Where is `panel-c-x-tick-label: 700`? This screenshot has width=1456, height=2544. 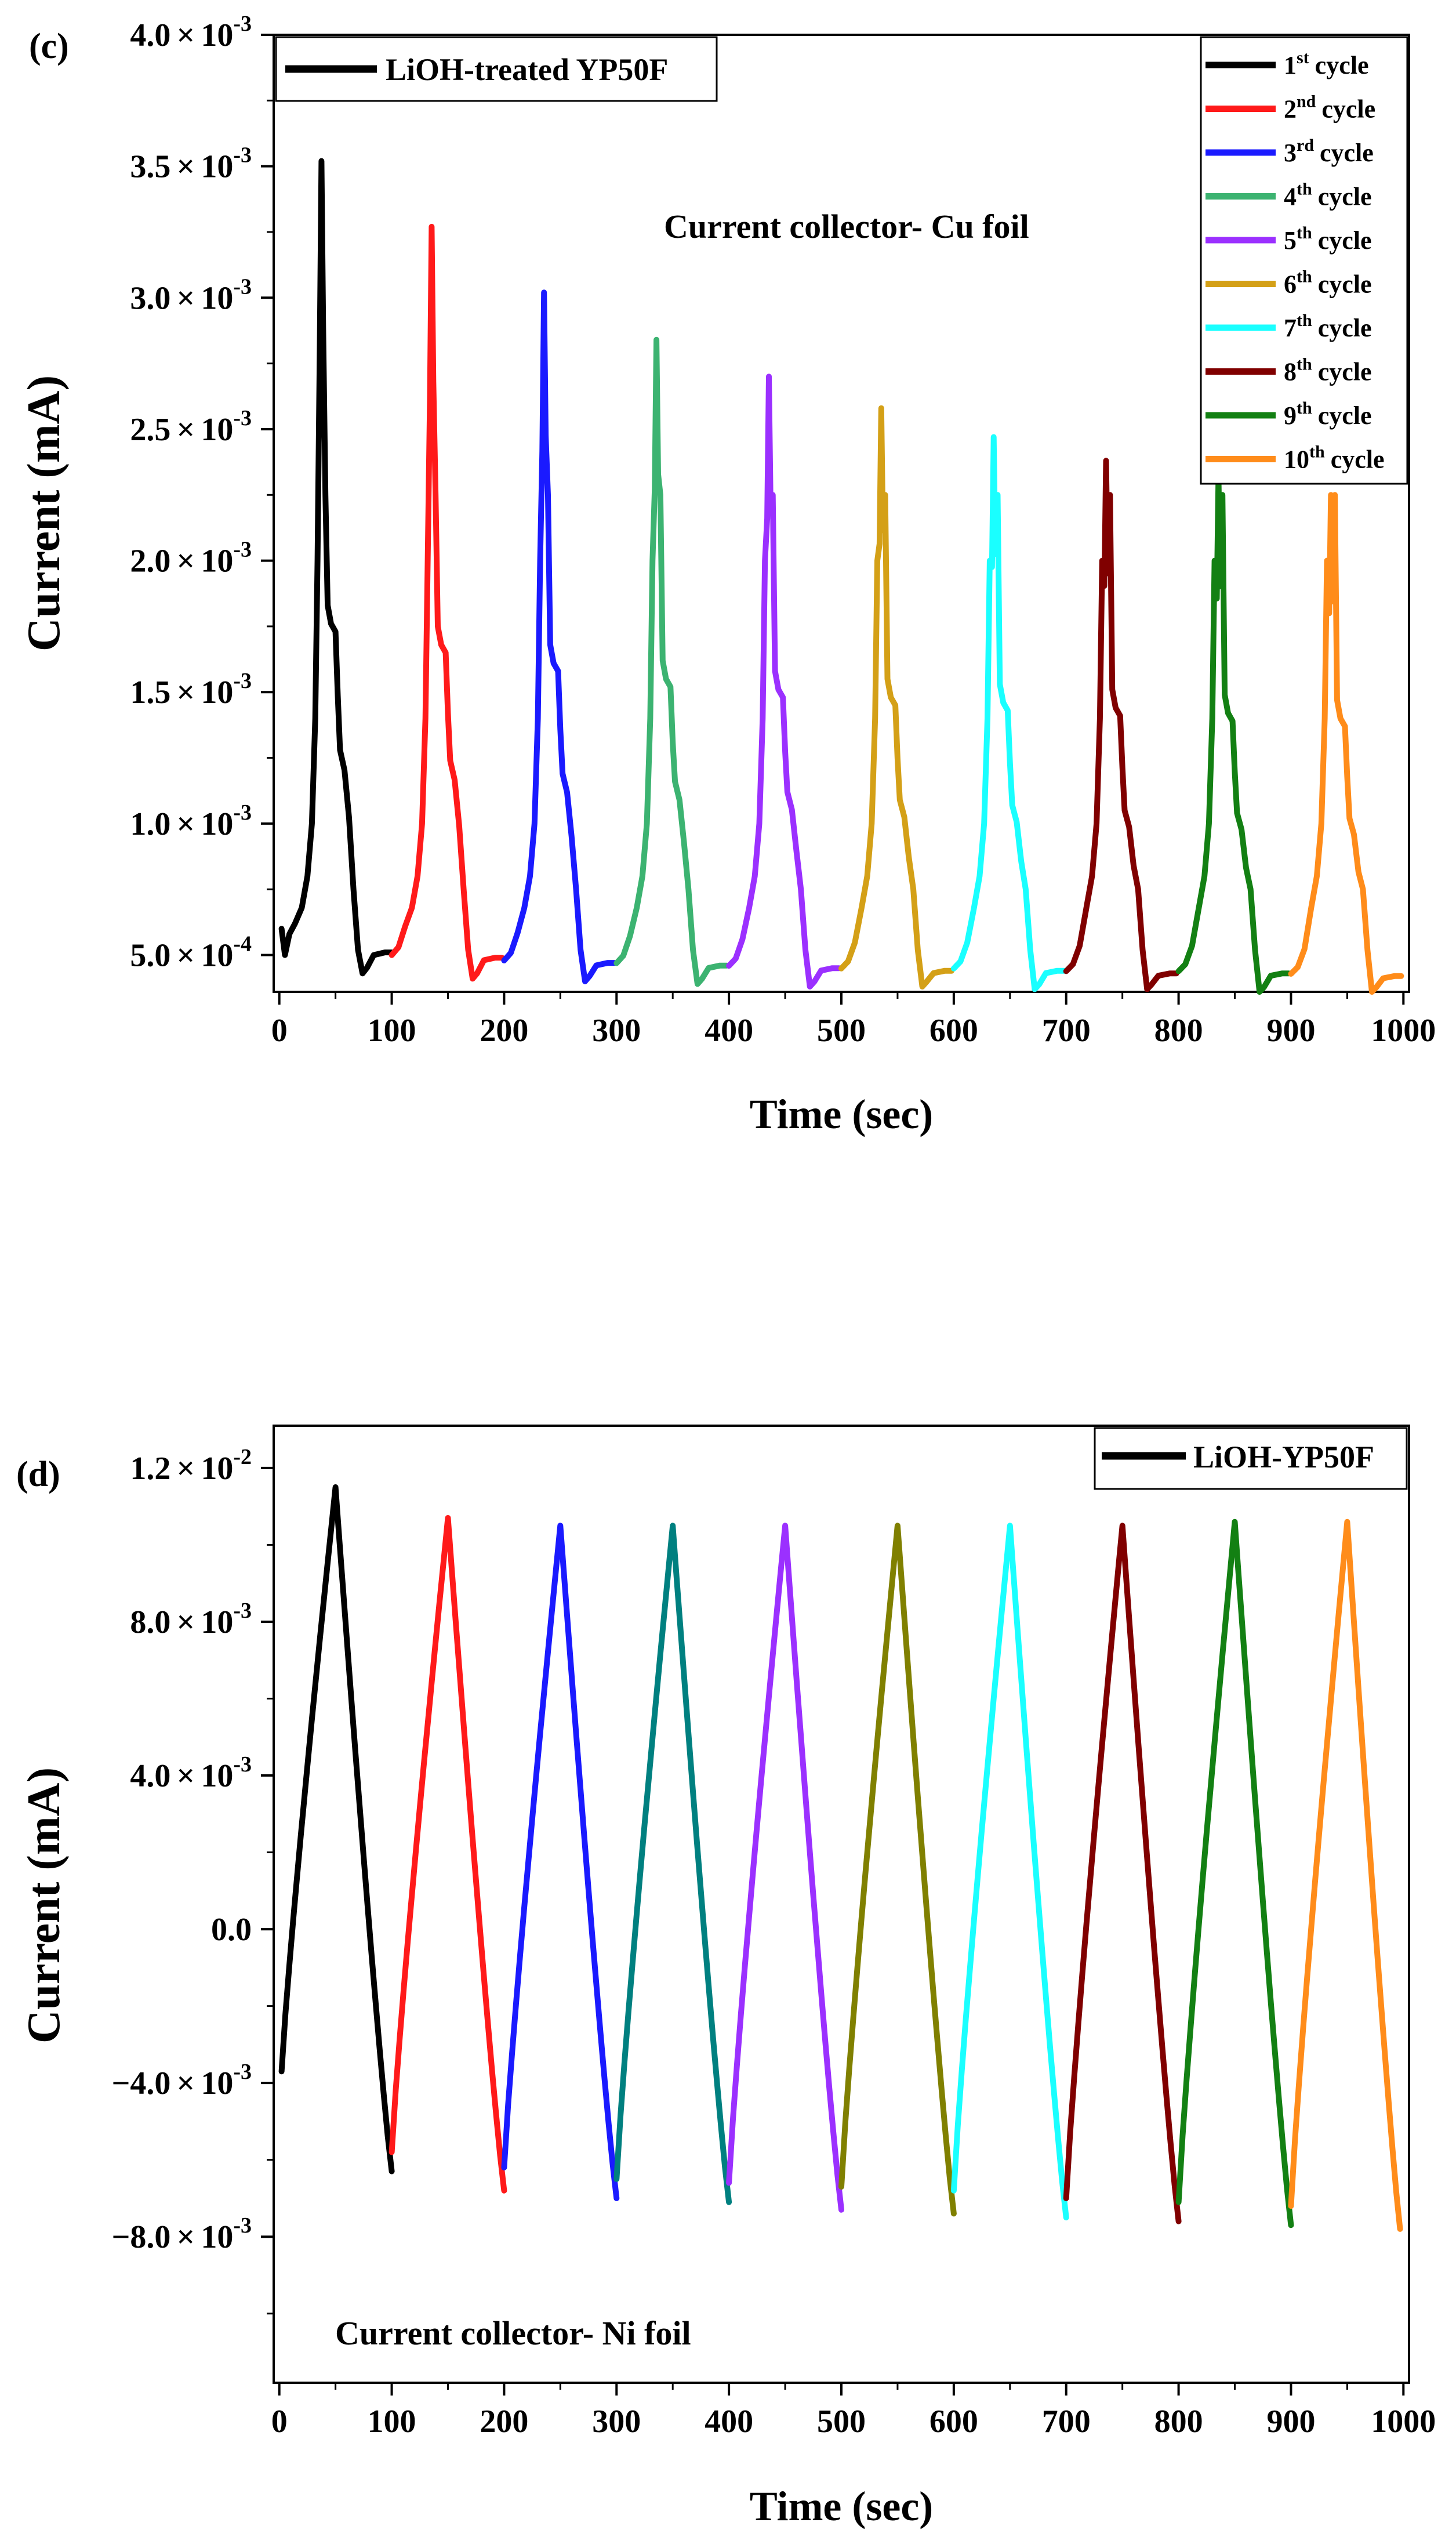 panel-c-x-tick-label: 700 is located at coordinates (1066, 1031).